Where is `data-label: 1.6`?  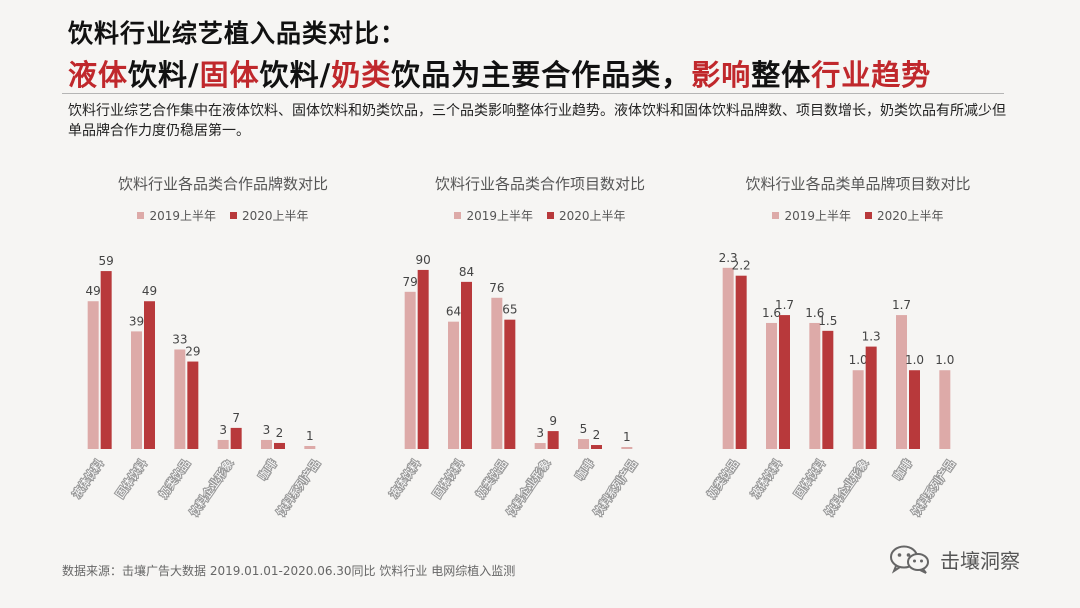
data-label: 1.6 is located at coordinates (814, 313).